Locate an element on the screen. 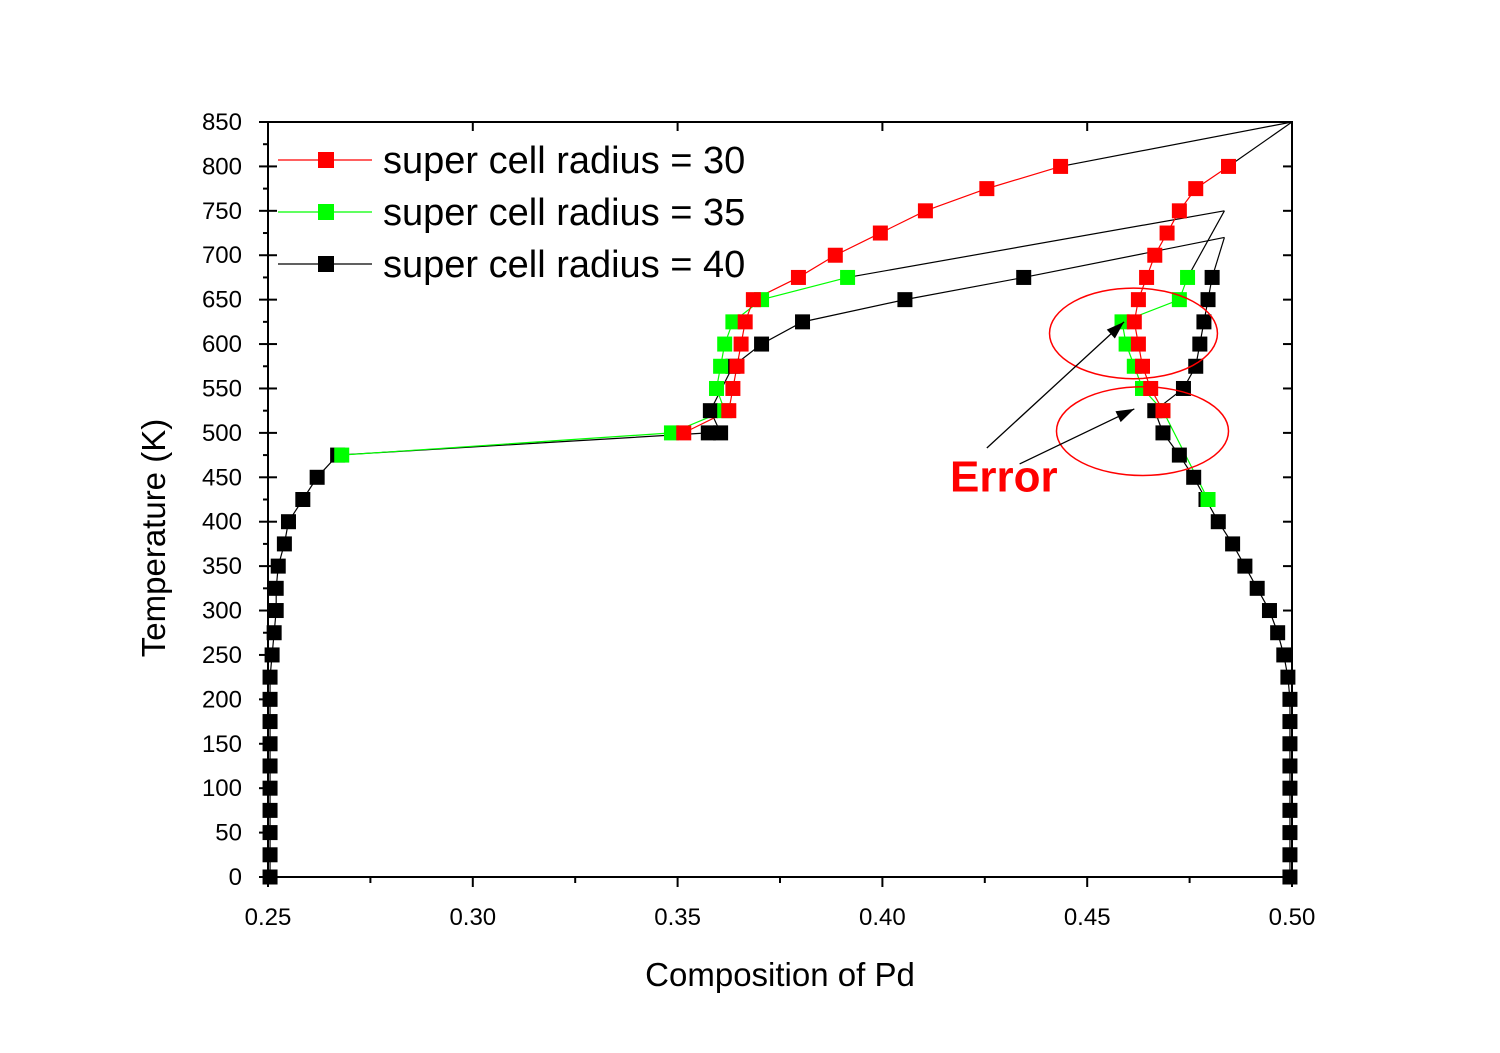  y-tick-label: 600 is located at coordinates (222, 344).